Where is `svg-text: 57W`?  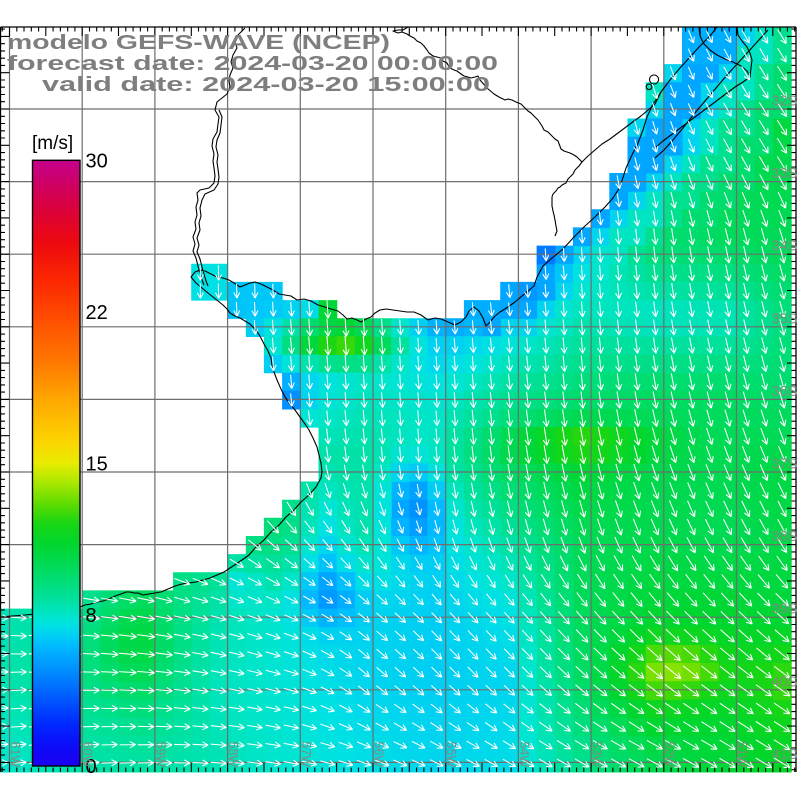 svg-text: 57W is located at coordinates (306, 755).